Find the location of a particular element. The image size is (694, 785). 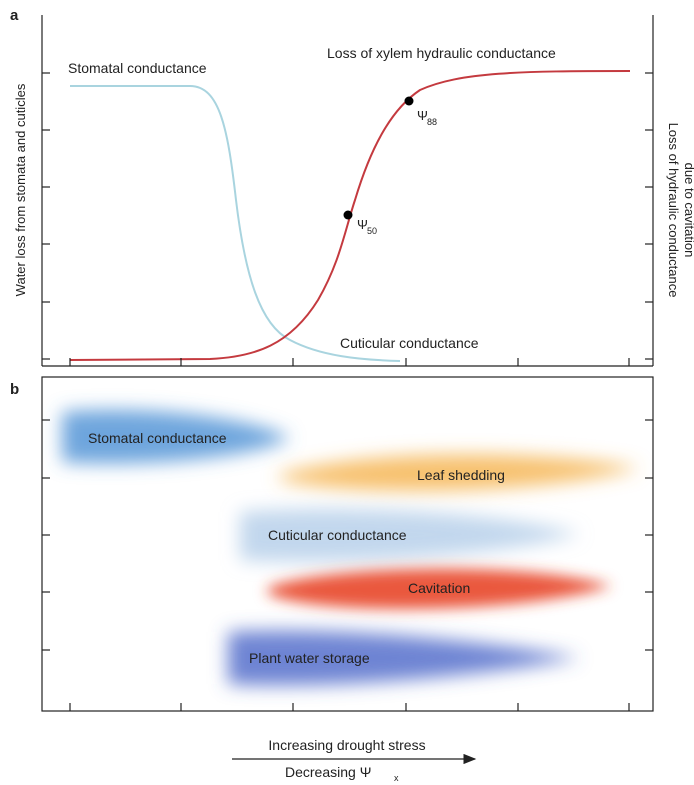

band-stomatal-conductance is located at coordinates (176, 436).